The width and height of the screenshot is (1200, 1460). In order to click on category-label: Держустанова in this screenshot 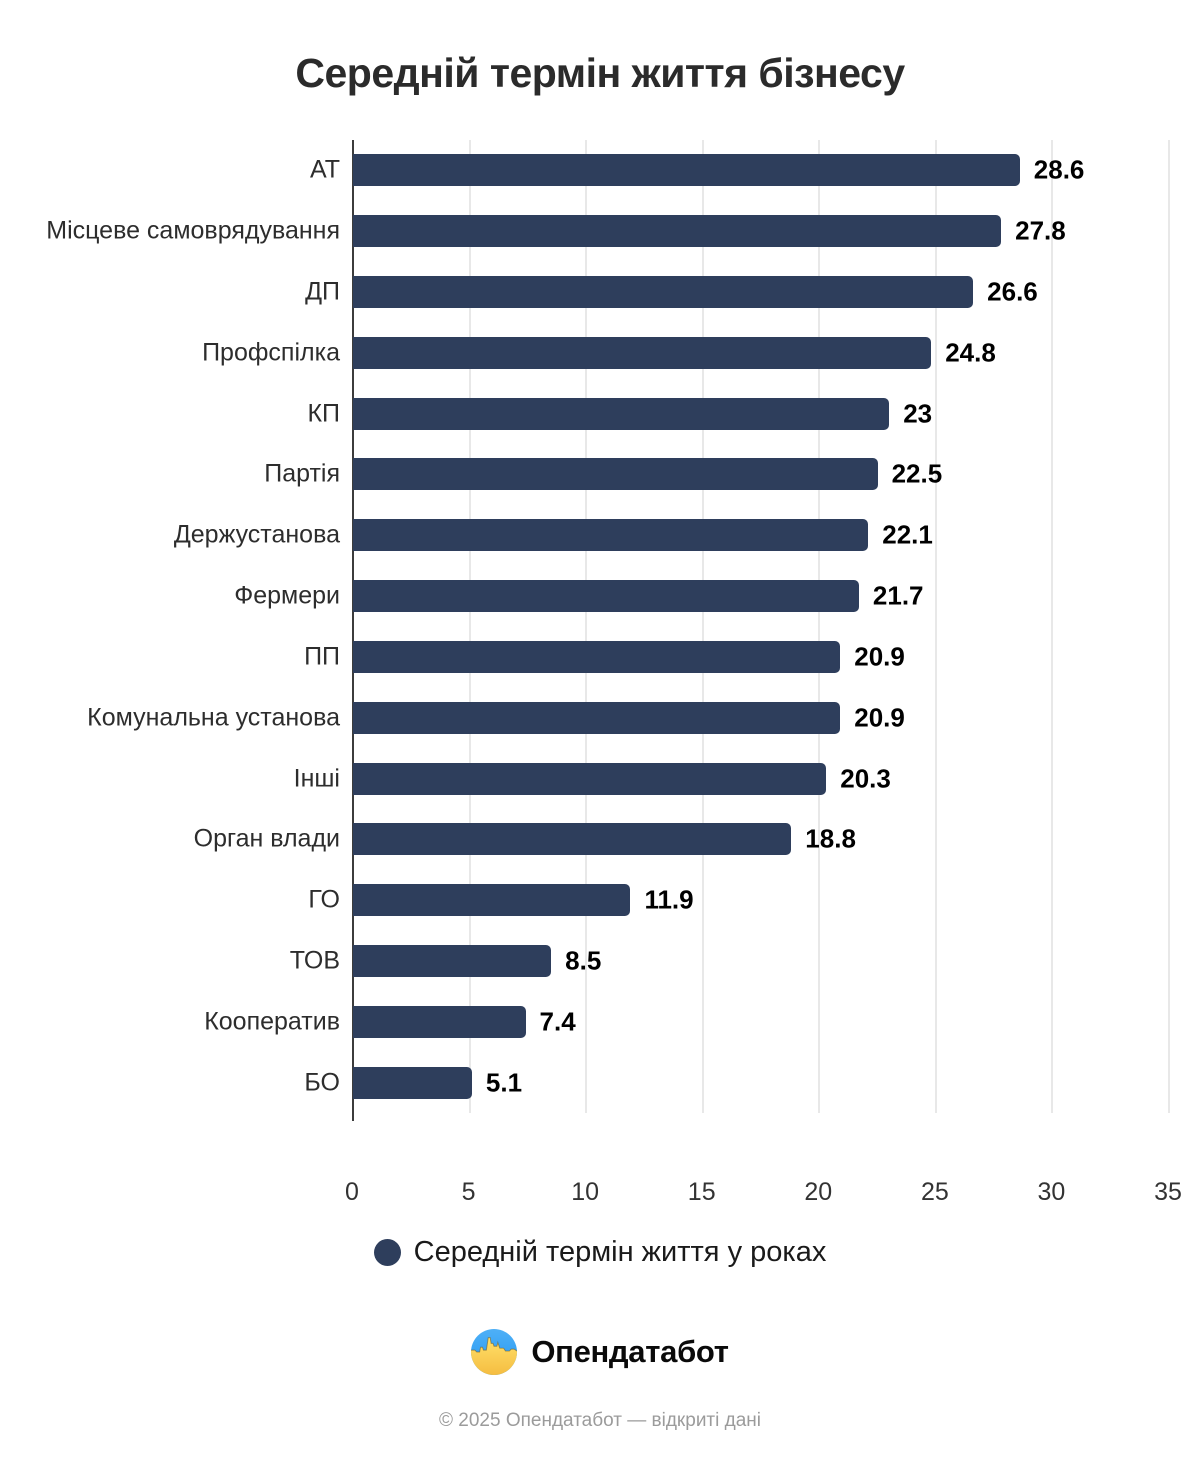, I will do `click(256, 534)`.